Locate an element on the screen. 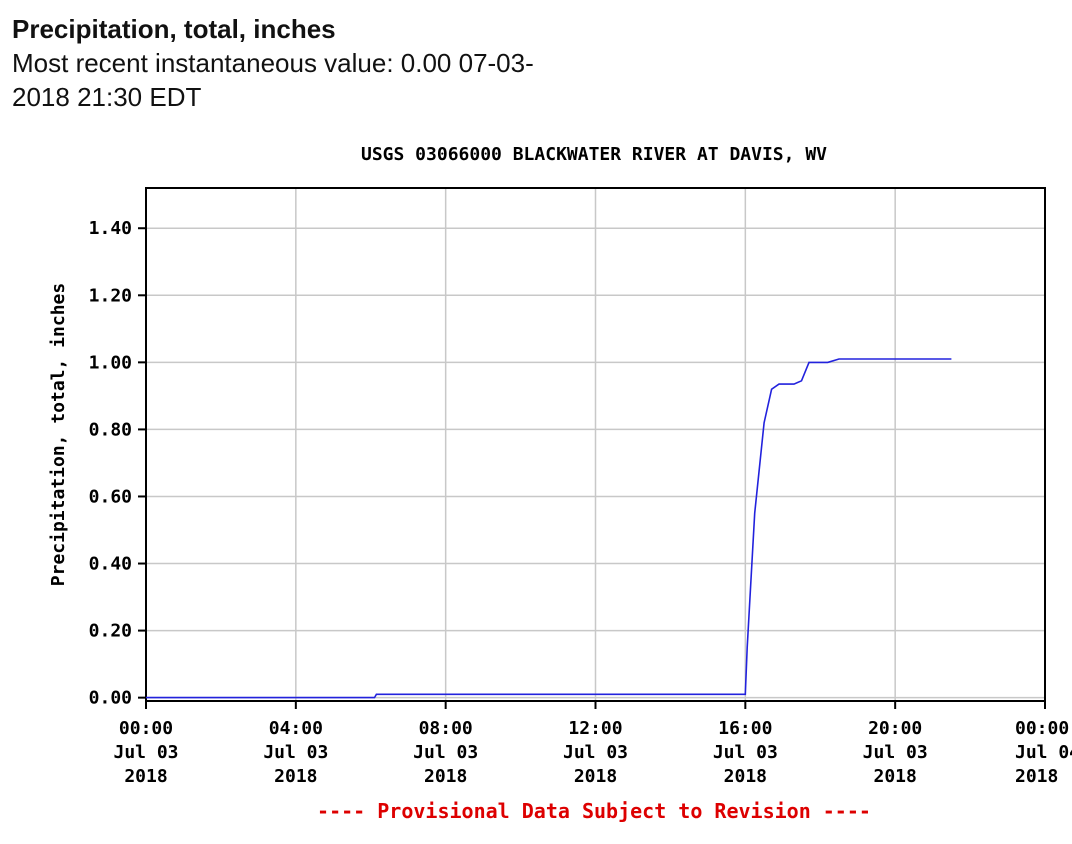 Image resolution: width=1072 pixels, height=844 pixels. y-tick-label: 1.20 is located at coordinates (110, 295).